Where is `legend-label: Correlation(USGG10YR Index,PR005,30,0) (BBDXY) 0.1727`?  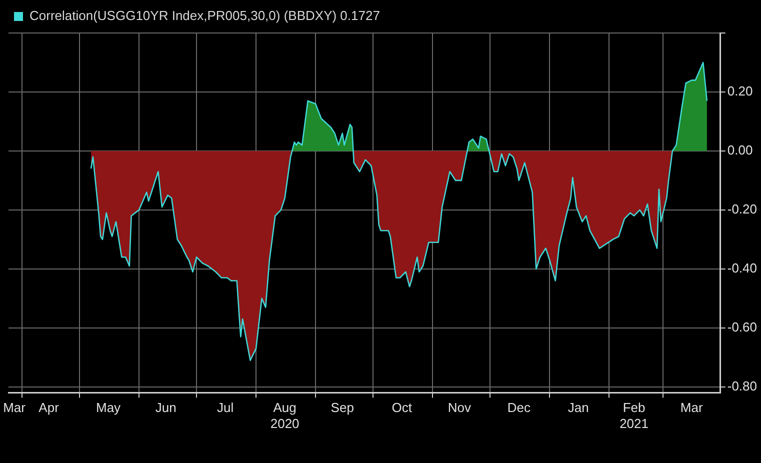 legend-label: Correlation(USGG10YR Index,PR005,30,0) (BBDXY) 0.1727 is located at coordinates (205, 16).